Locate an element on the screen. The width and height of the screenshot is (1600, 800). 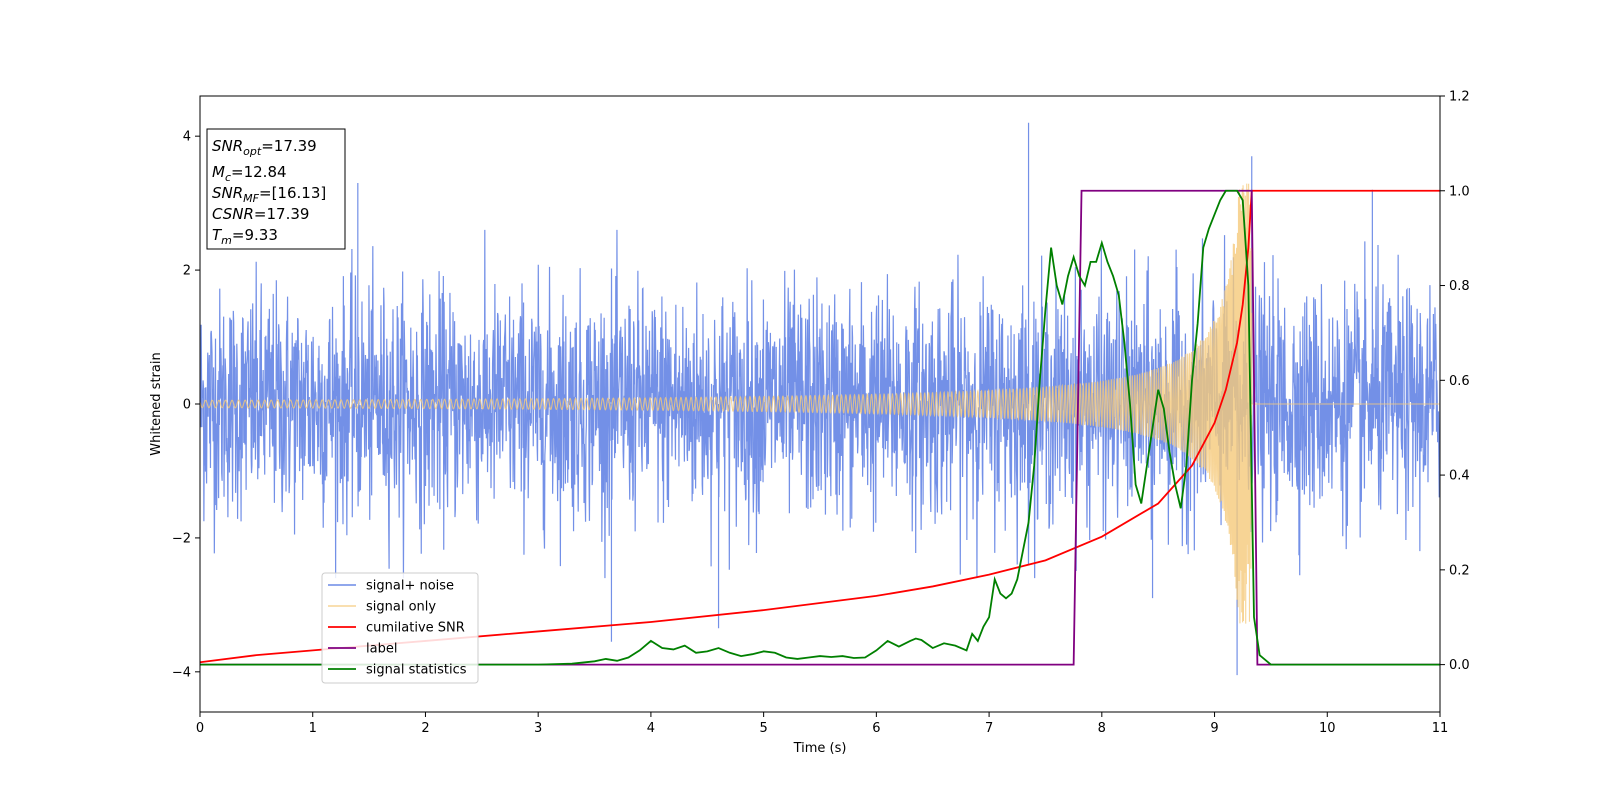
info-box-row: Mc=12.84 is located at coordinates (249, 173).